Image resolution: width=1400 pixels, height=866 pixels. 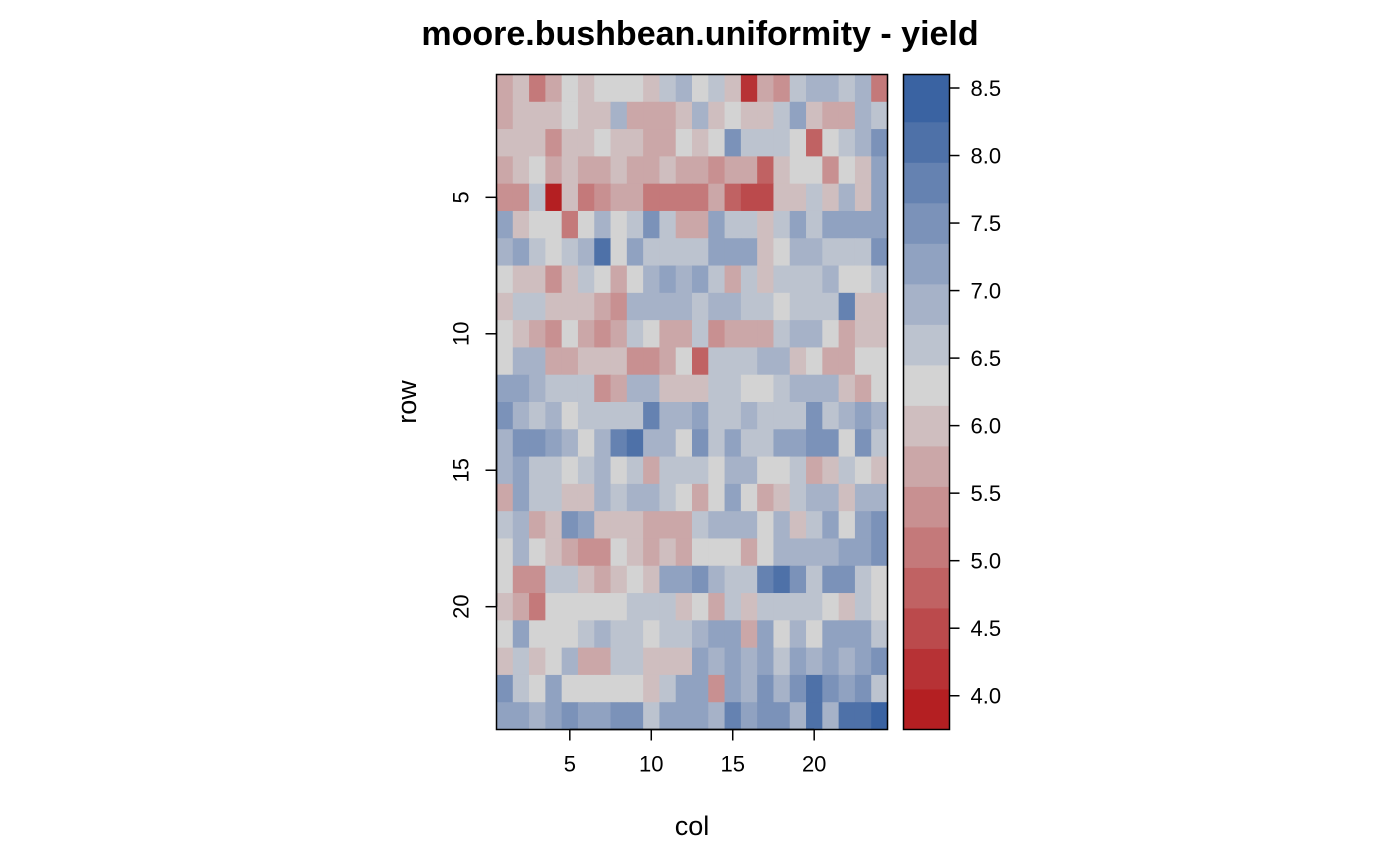 What do you see at coordinates (461, 334) in the screenshot?
I see `y-tick-label: 10` at bounding box center [461, 334].